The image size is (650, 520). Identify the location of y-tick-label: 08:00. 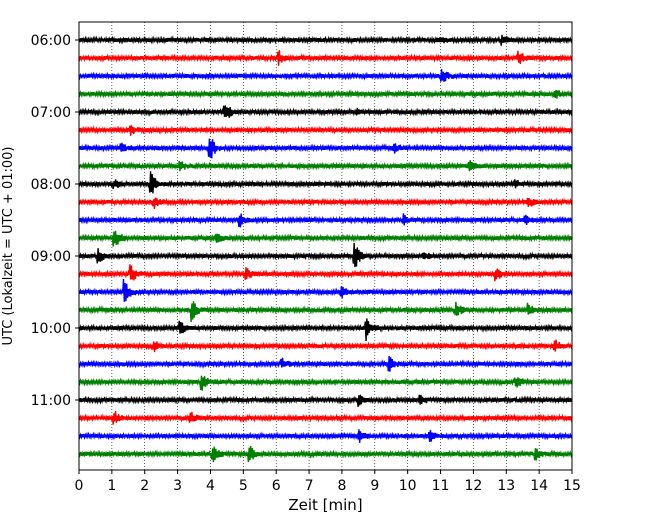
(51, 185).